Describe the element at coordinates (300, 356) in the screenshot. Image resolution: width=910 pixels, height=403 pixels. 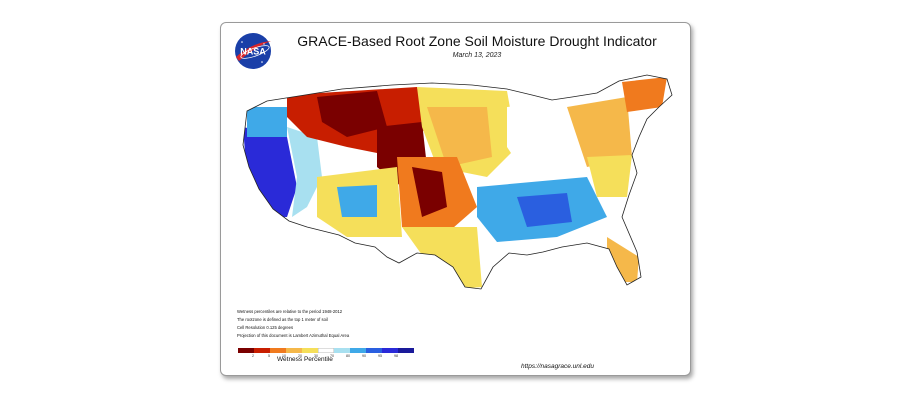
I see `legend-tick: 20` at that location.